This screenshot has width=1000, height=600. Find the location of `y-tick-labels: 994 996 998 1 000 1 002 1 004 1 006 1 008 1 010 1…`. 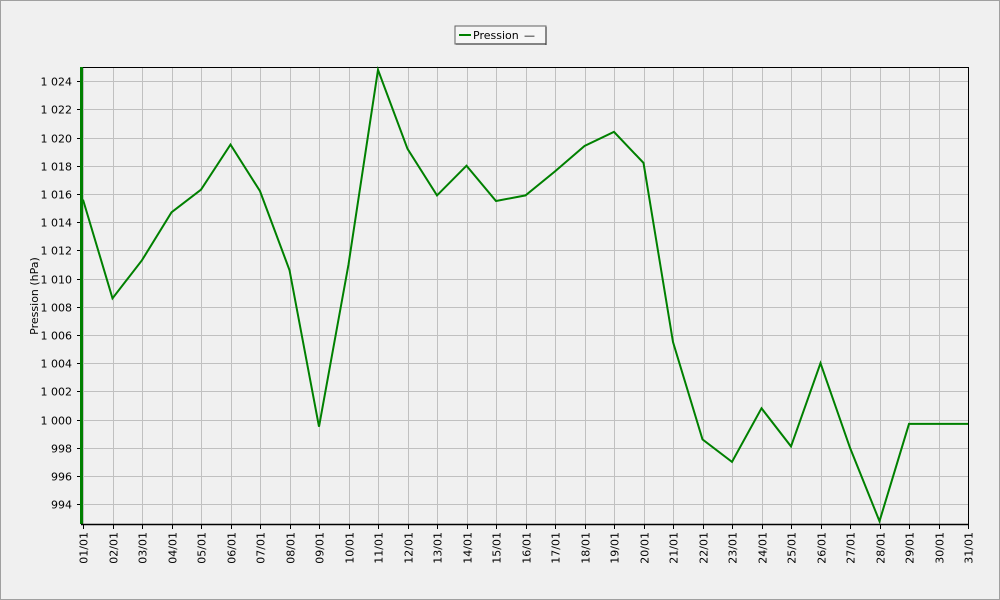

y-tick-labels: 994 996 998 1 000 1 002 1 004 1 006 1 008 1 010 1… is located at coordinates (57, 294).